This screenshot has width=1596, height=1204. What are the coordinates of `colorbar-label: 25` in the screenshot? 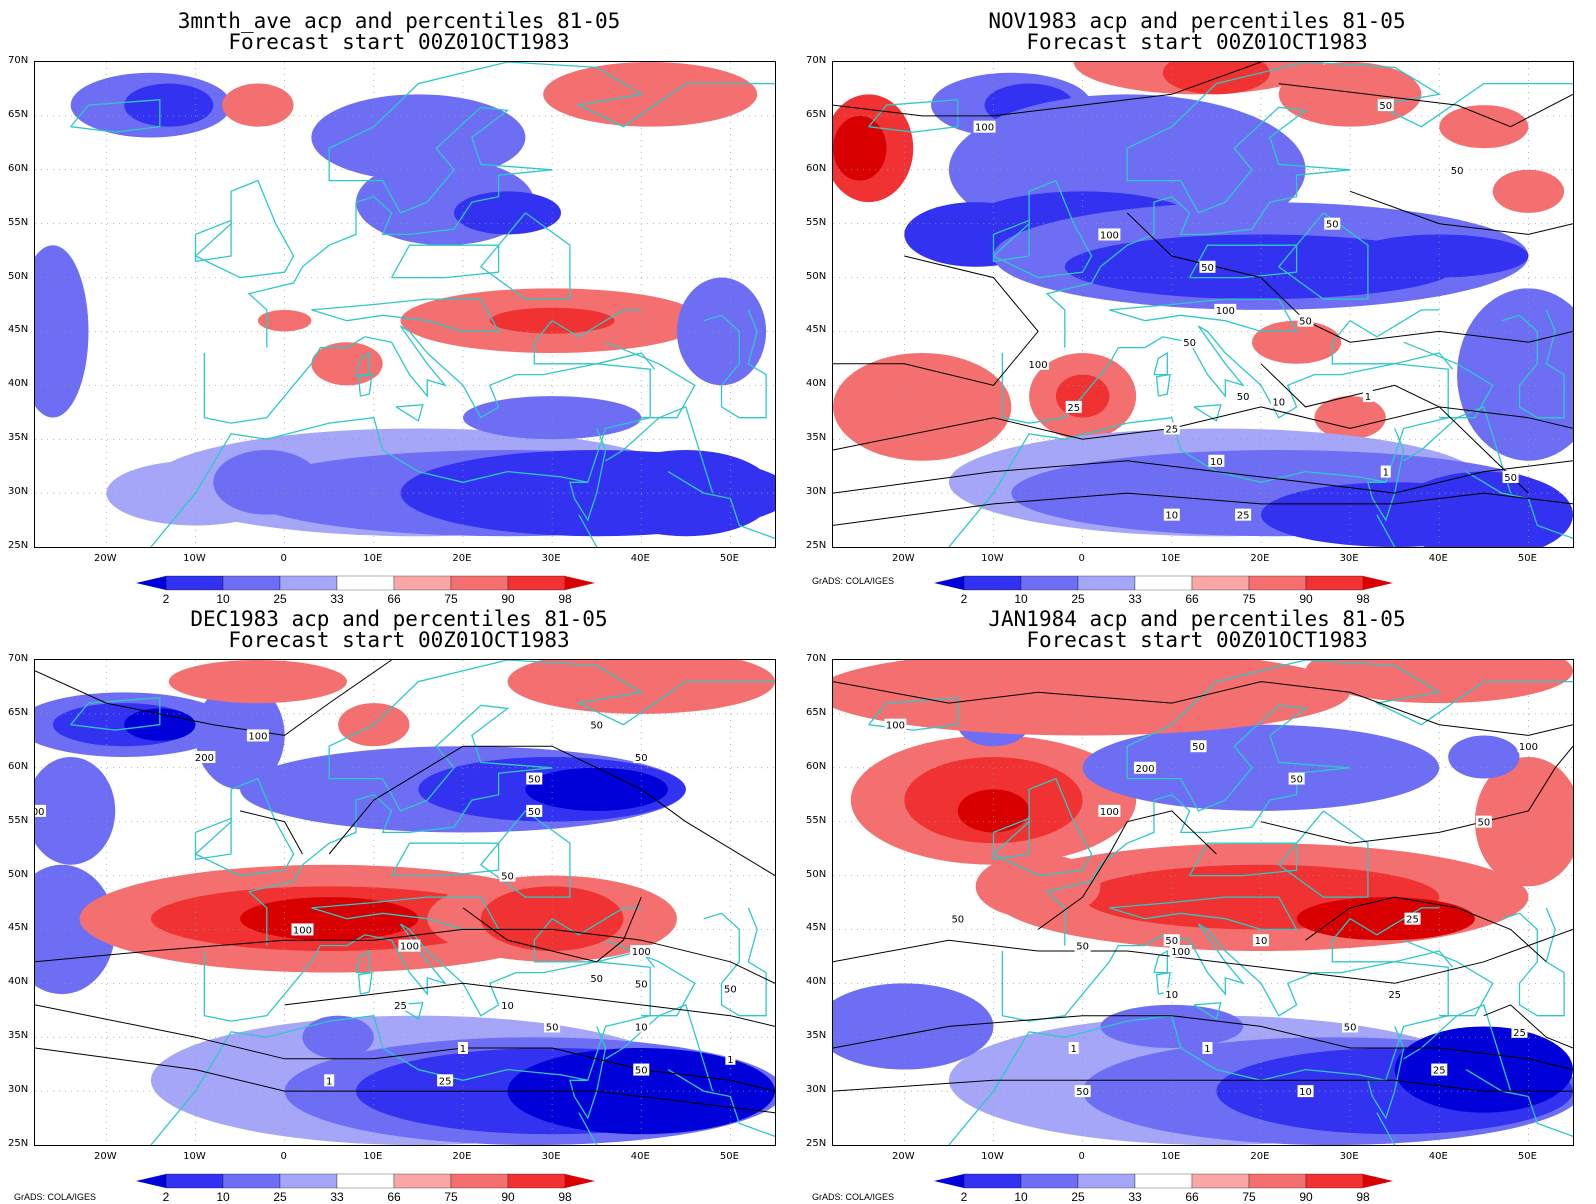 It's located at (280, 1197).